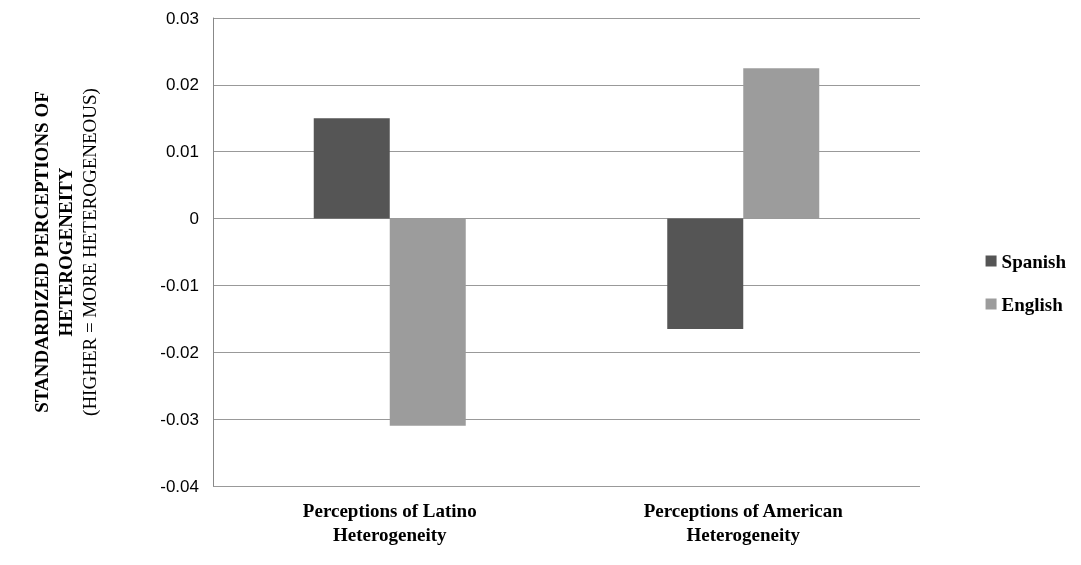 Image resolution: width=1081 pixels, height=565 pixels. I want to click on y-tick-label: 0.02, so click(182, 85).